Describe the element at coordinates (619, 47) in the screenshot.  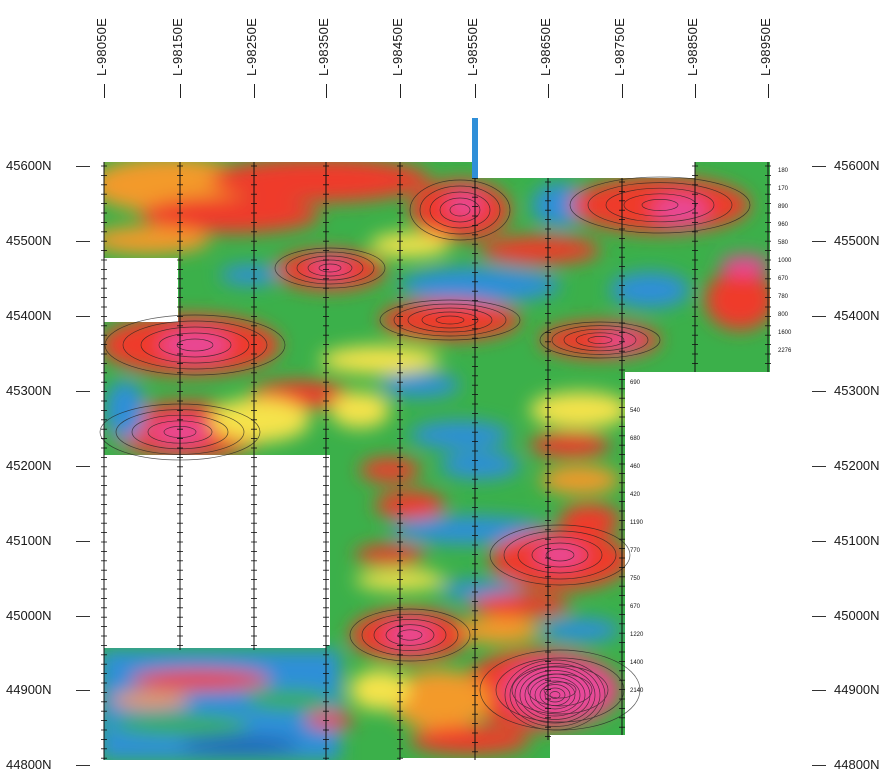
I see `line-label: L-98750E` at that location.